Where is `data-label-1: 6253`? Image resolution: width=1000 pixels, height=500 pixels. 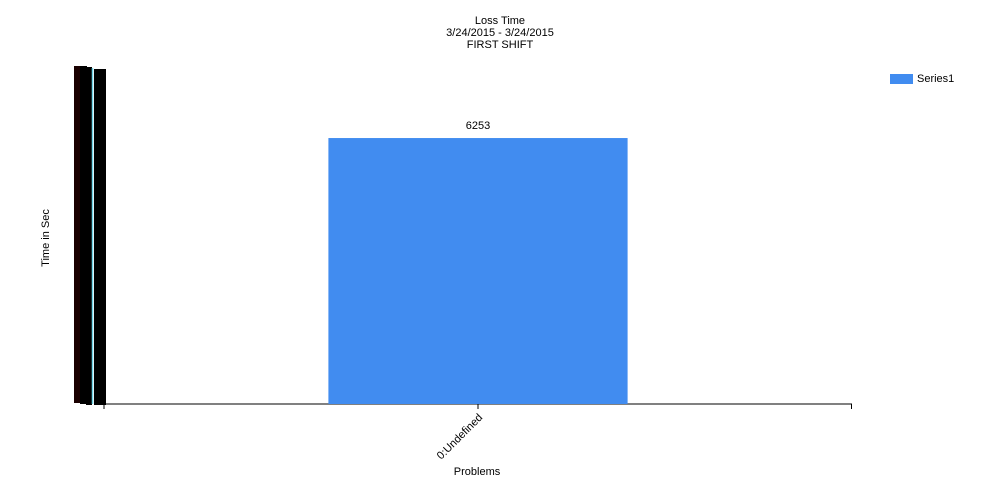
data-label-1: 6253 is located at coordinates (478, 126).